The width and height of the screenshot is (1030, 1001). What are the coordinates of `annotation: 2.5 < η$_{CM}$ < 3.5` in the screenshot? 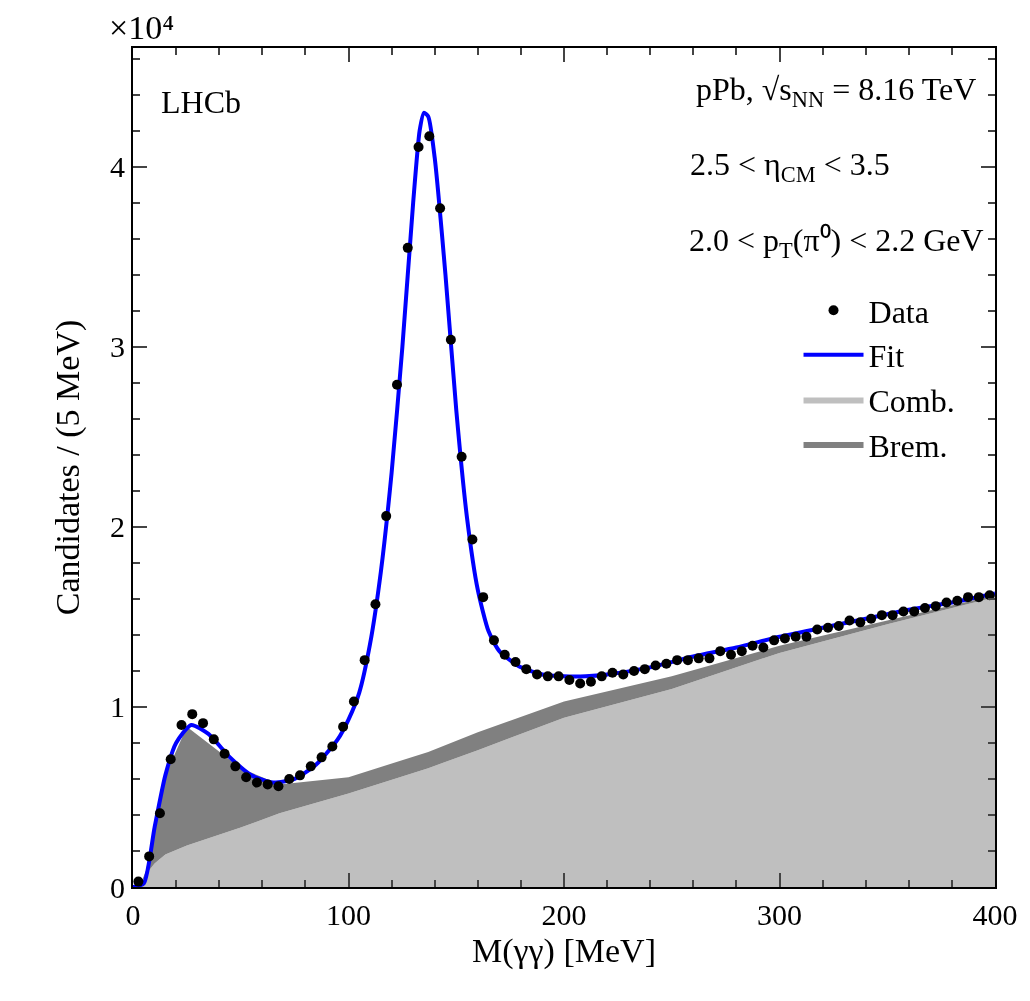 It's located at (790, 166).